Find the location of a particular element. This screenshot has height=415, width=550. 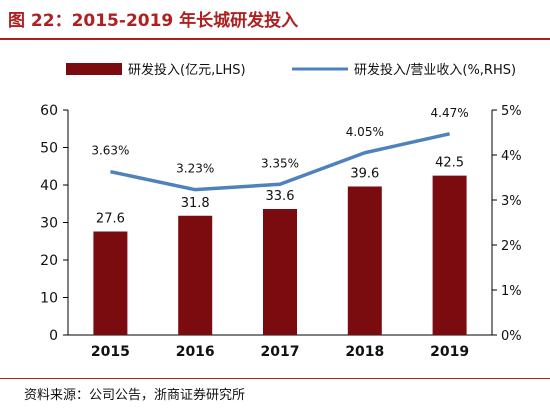

line-value-label: 3.35% is located at coordinates (280, 163).